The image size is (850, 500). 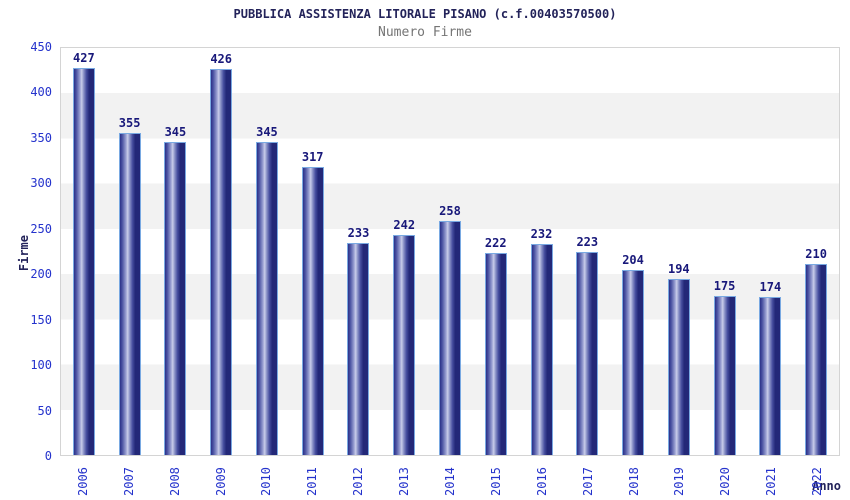 I want to click on x-axis-tick-label: 2019, so click(x=679, y=481).